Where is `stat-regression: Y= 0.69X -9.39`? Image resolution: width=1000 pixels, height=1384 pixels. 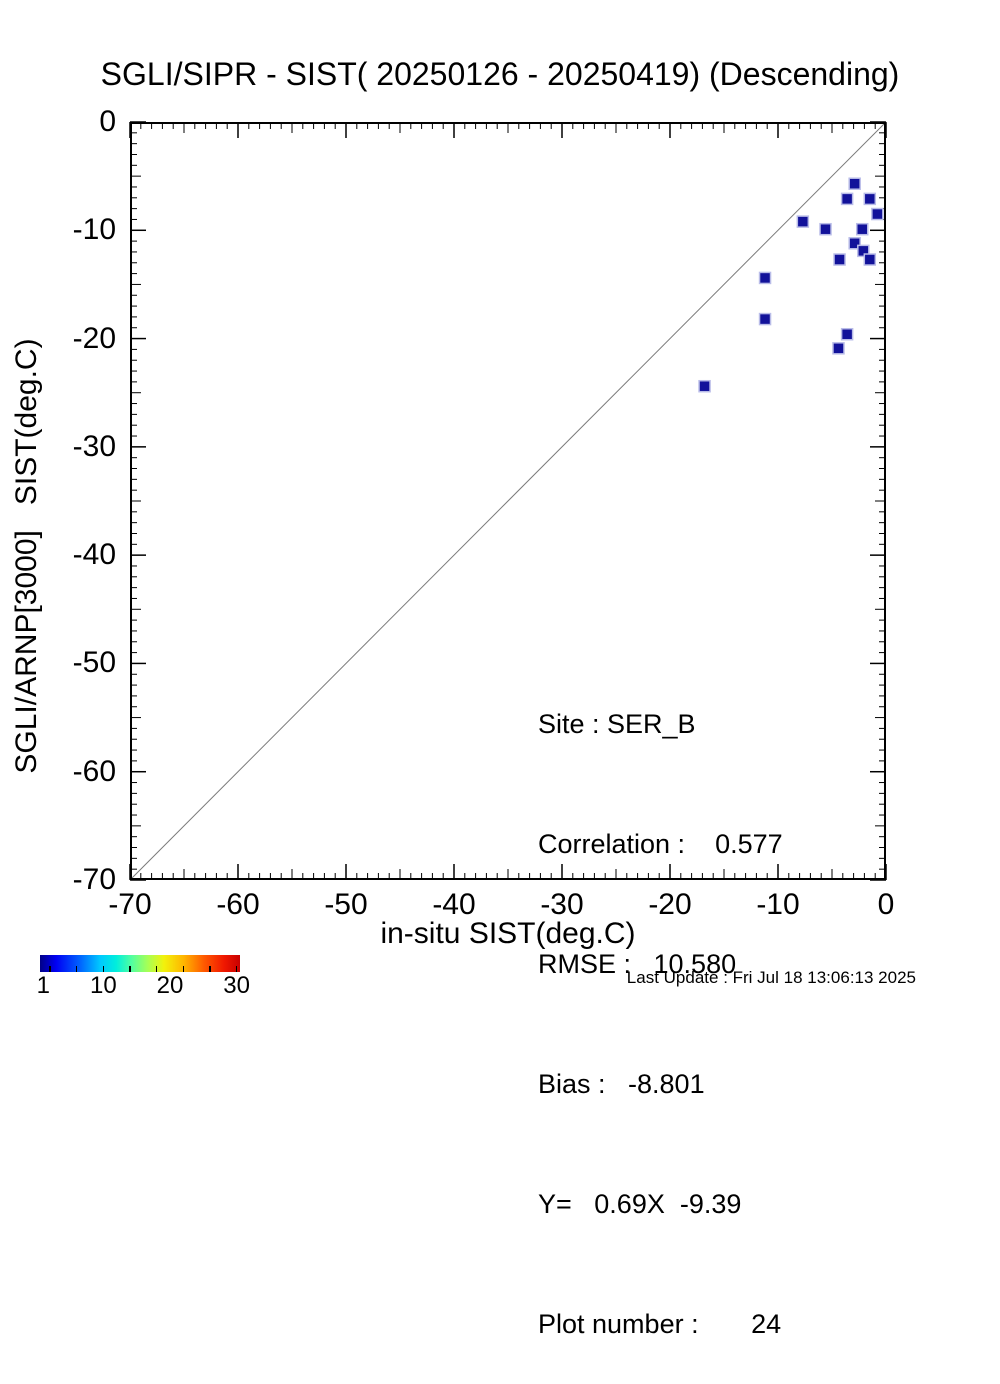 stat-regression: Y= 0.69X -9.39 is located at coordinates (640, 1204).